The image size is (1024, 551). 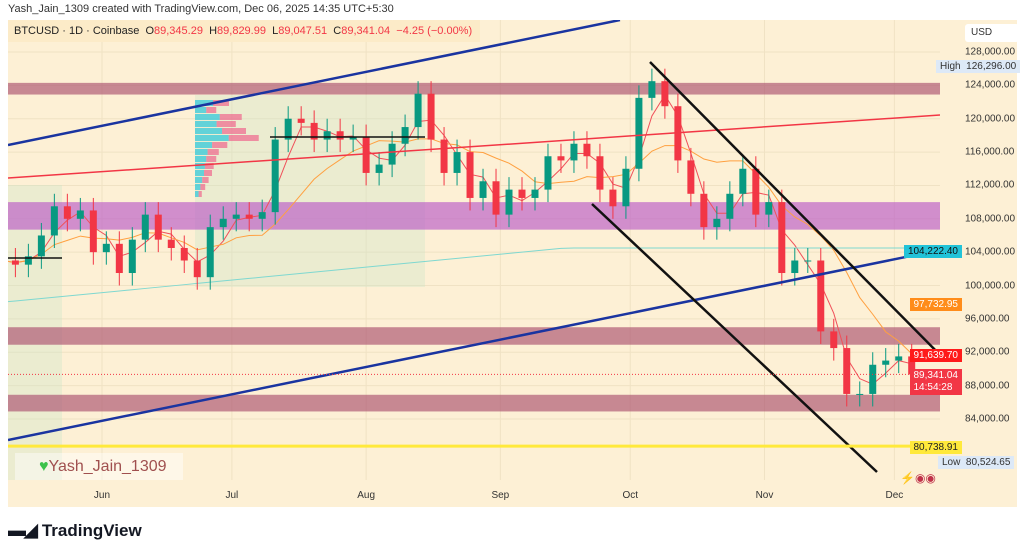 What do you see at coordinates (99, 466) in the screenshot?
I see `watermark: ♥Yash_Jain_1309` at bounding box center [99, 466].